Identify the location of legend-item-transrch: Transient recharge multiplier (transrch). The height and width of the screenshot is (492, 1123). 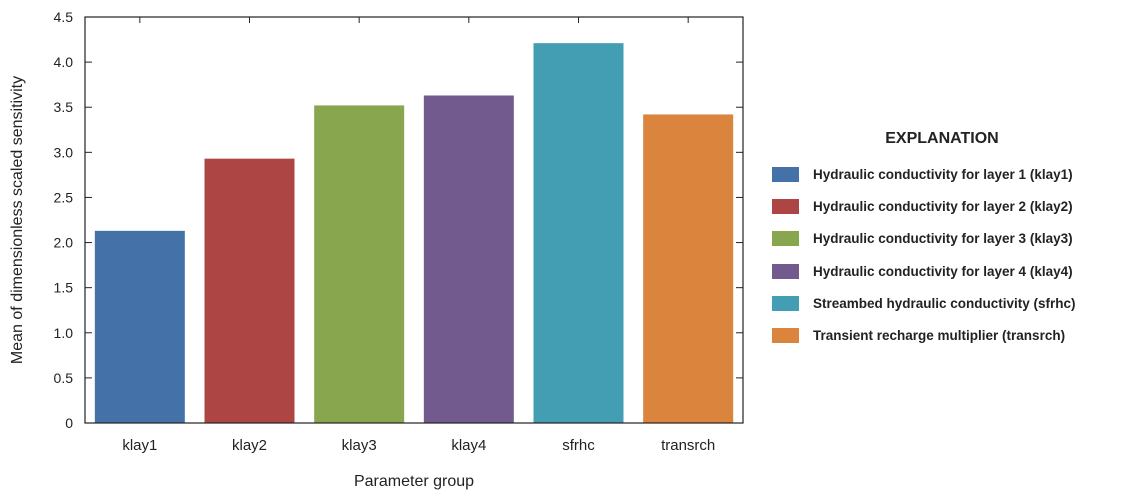
(947, 336).